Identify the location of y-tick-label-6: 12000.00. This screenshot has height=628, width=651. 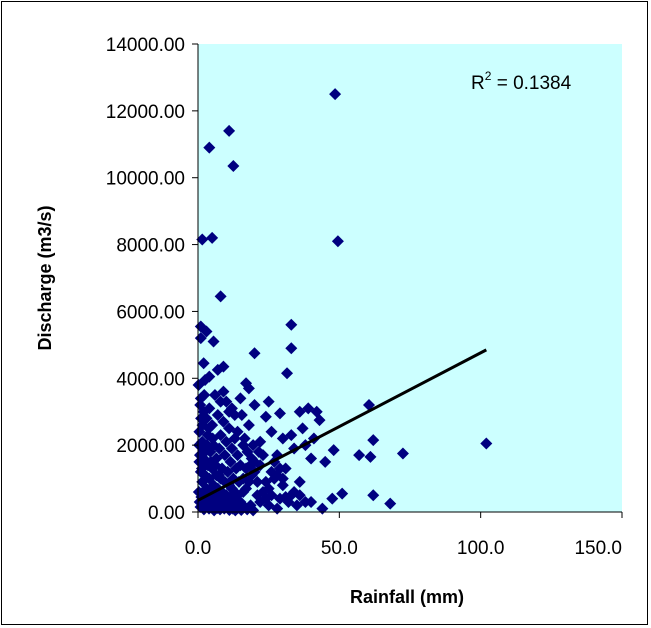
(145, 112).